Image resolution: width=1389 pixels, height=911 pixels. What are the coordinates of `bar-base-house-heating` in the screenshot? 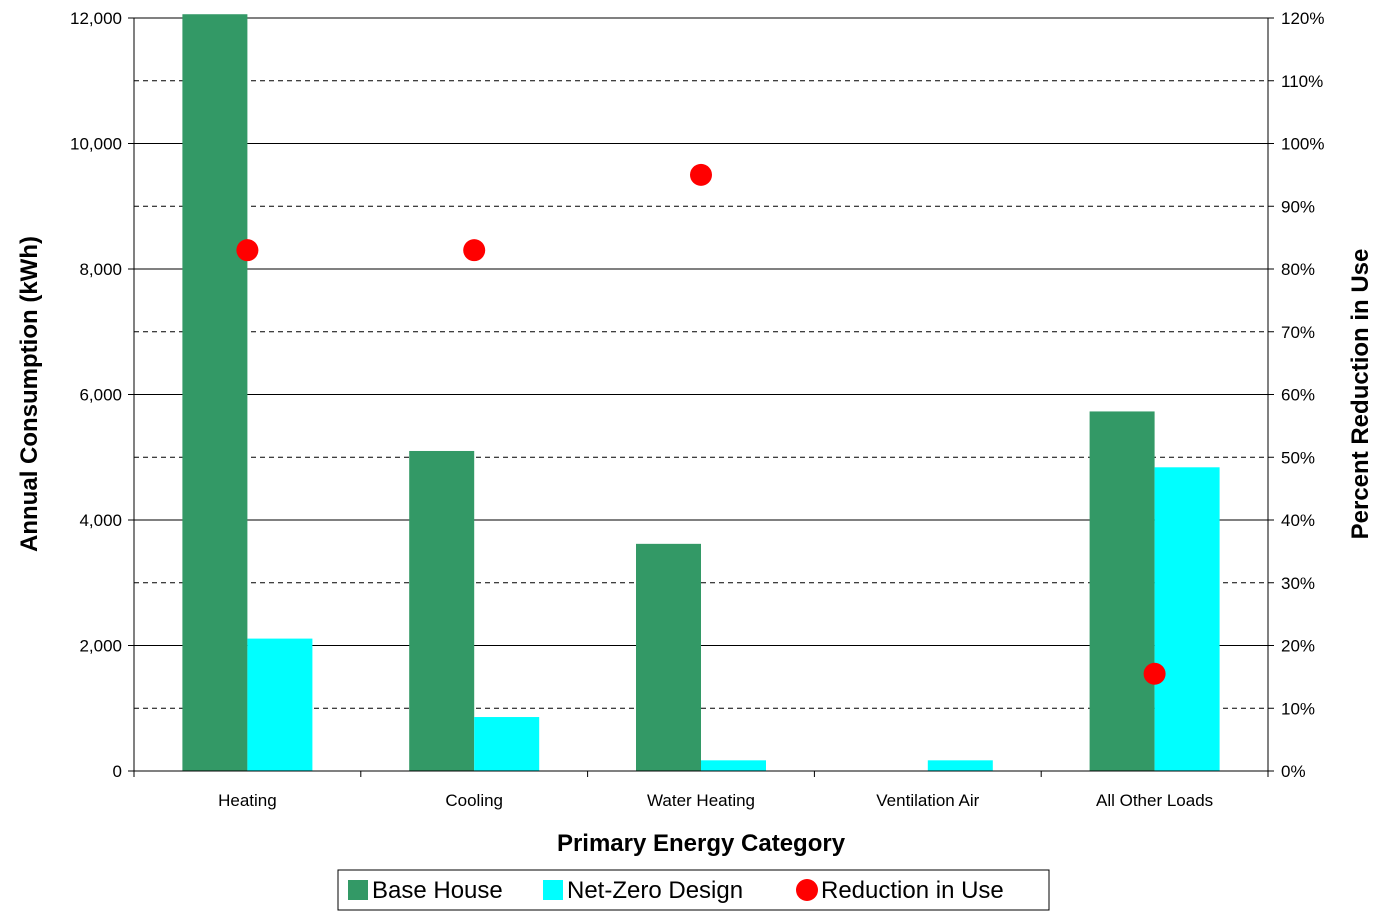 It's located at (215, 393).